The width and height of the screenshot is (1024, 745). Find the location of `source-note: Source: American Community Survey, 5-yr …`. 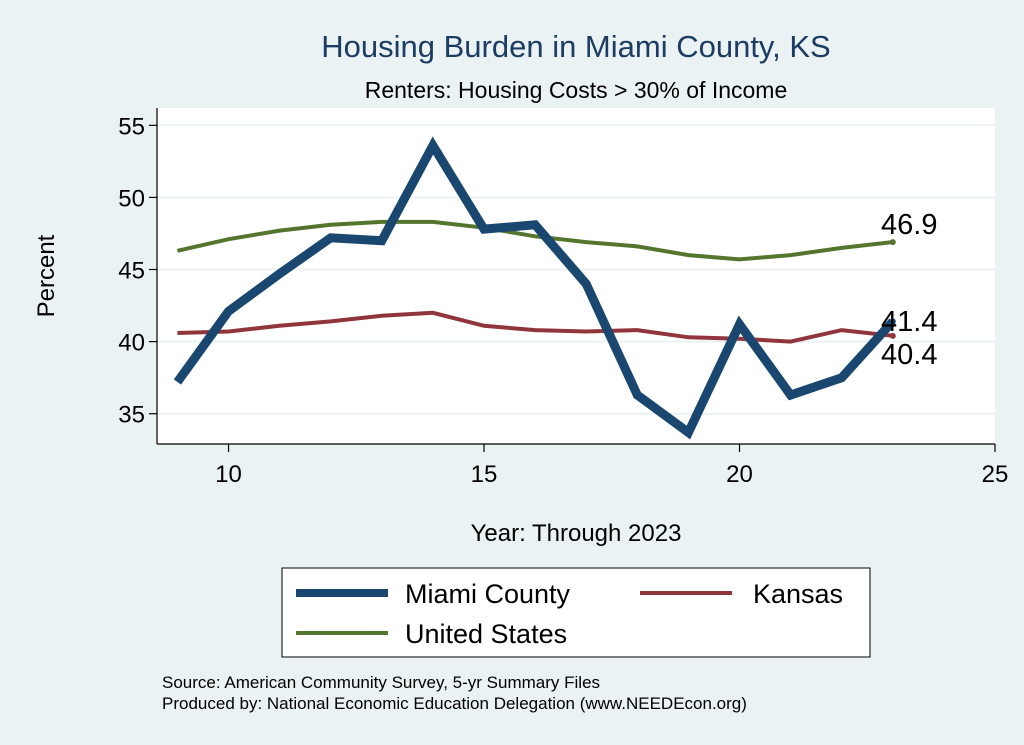

source-note: Source: American Community Survey, 5-yr … is located at coordinates (381, 682).